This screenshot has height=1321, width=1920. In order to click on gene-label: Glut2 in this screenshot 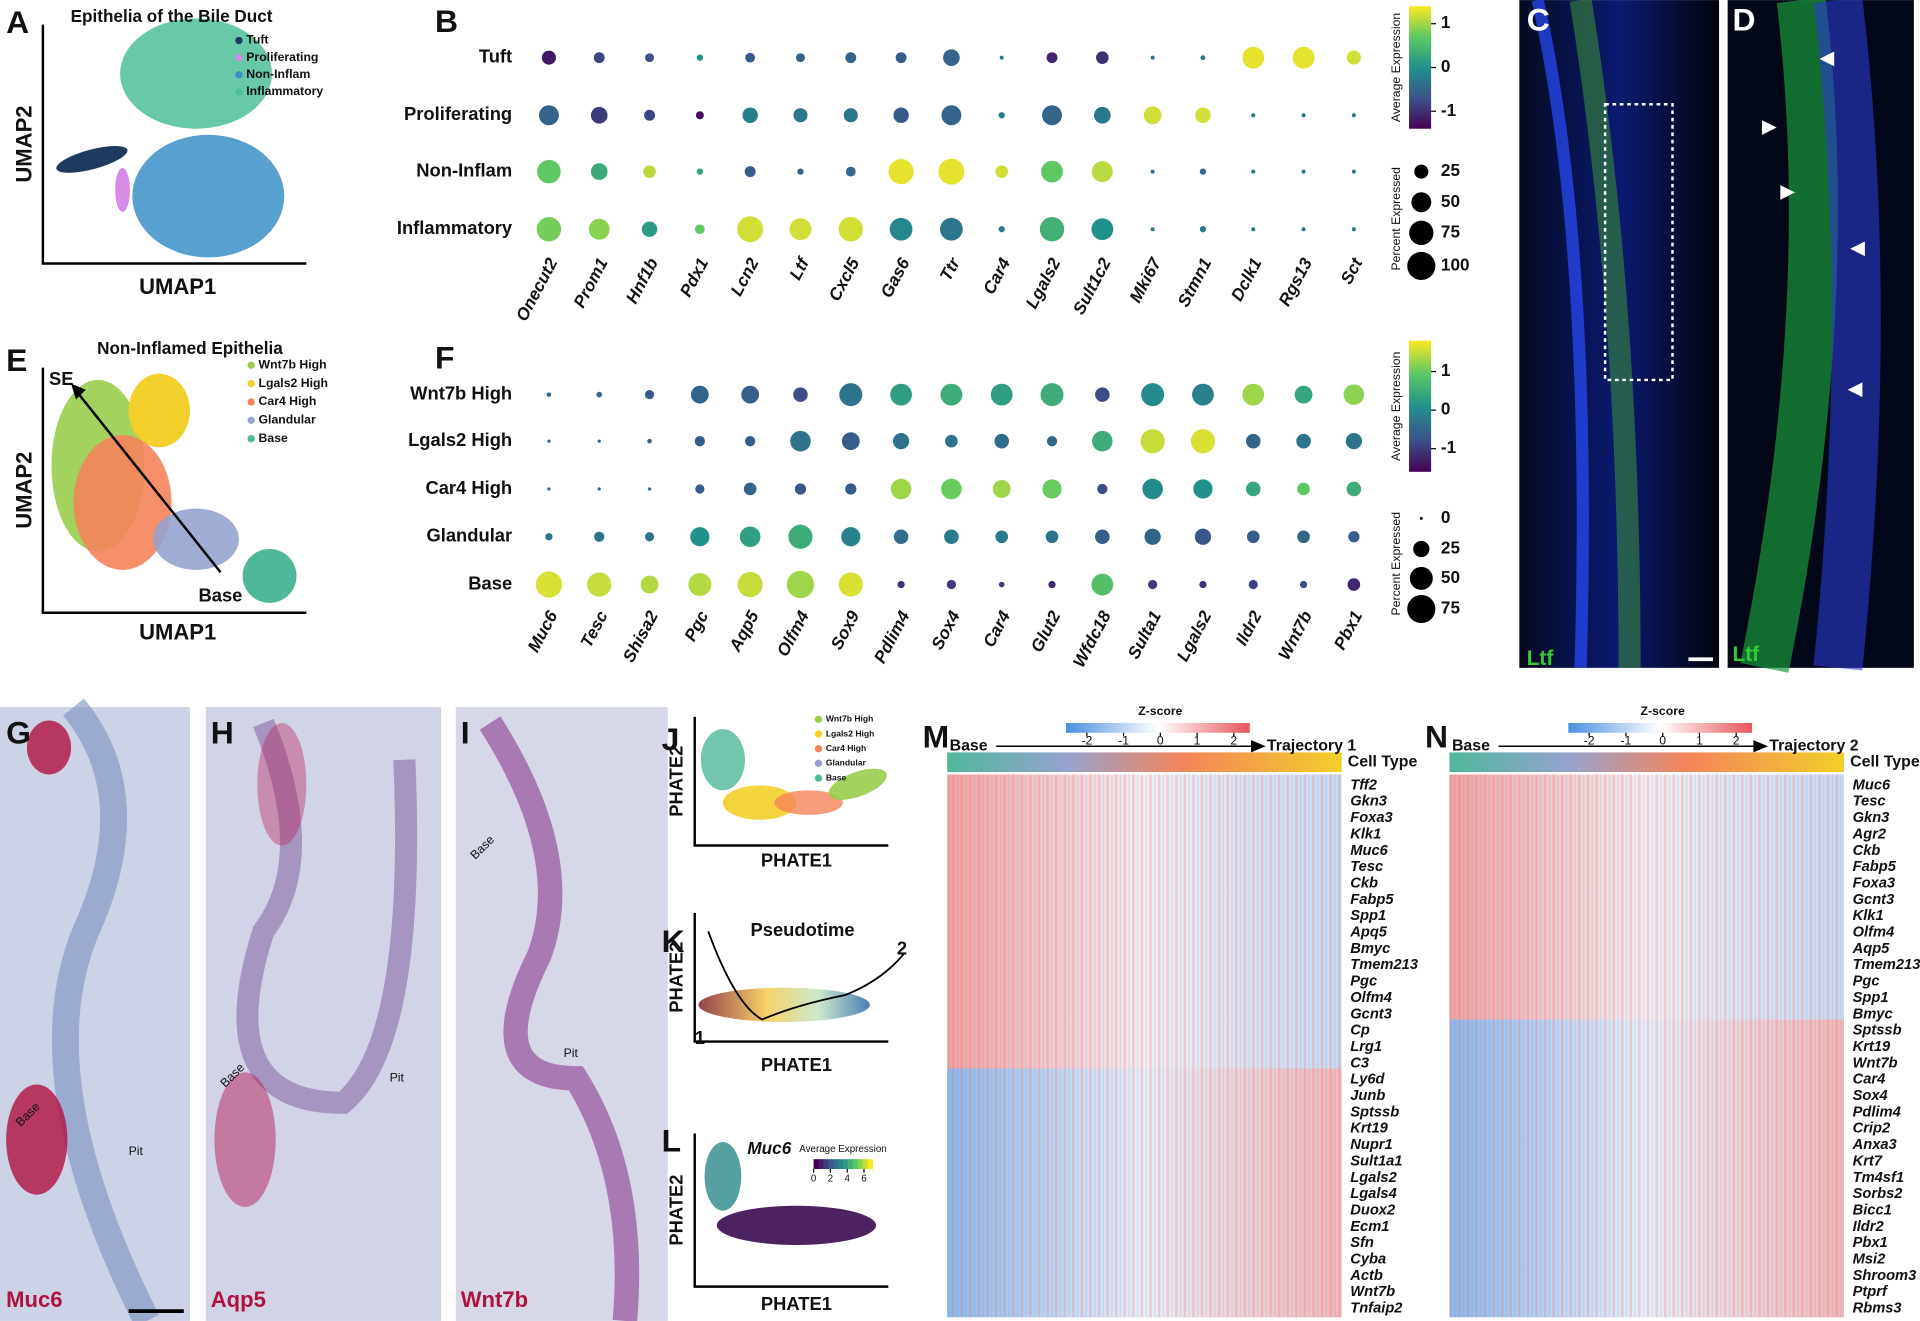, I will do `click(1045, 631)`.